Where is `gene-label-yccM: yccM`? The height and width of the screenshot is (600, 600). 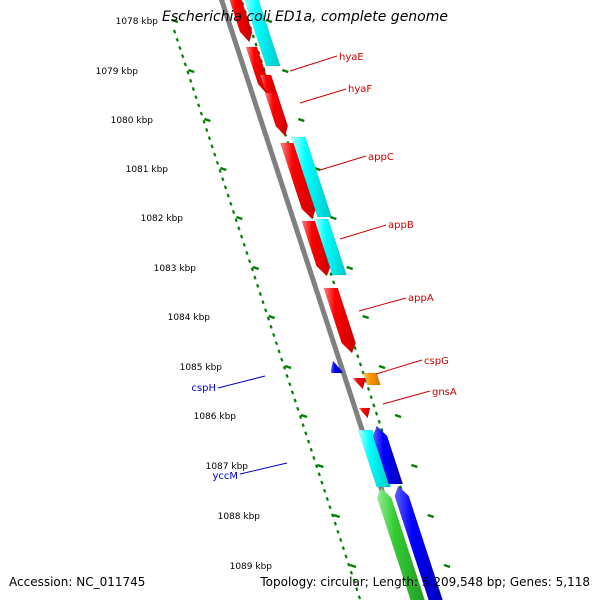
gene-label-yccM: yccM is located at coordinates (225, 476).